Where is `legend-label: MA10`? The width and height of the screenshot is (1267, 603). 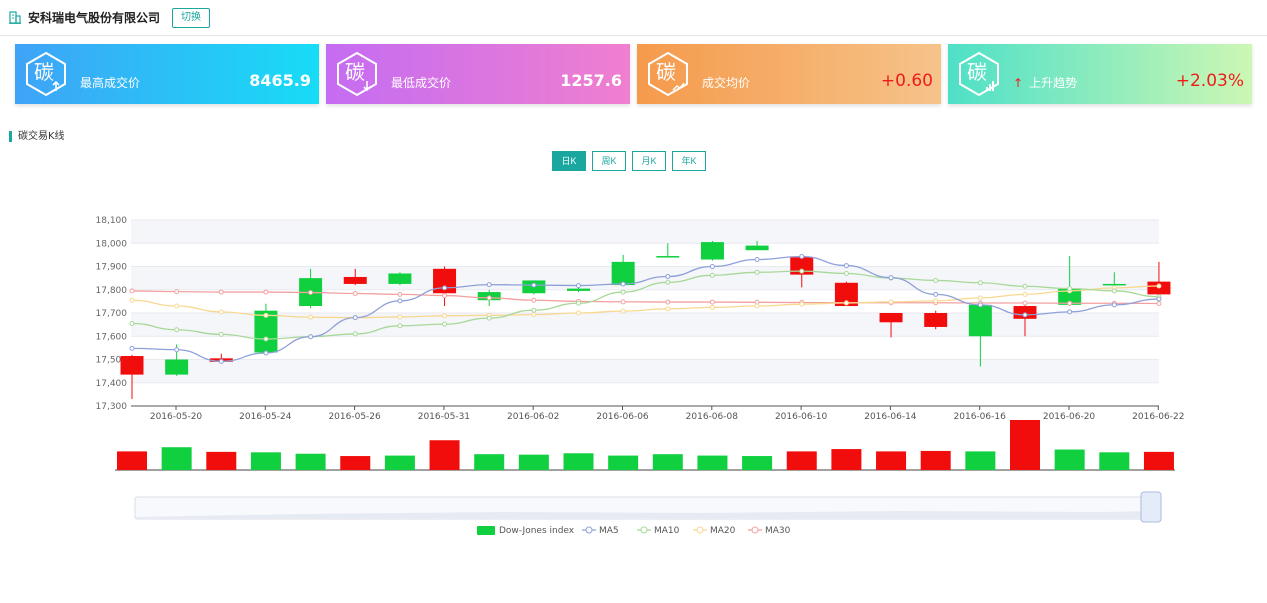
legend-label: MA10 is located at coordinates (667, 531).